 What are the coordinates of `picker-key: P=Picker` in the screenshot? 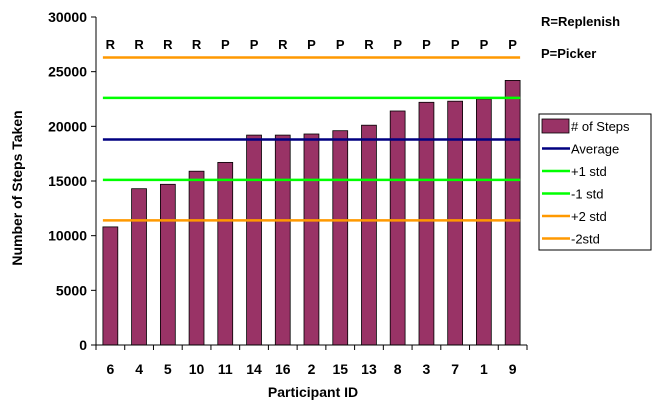 It's located at (568, 53).